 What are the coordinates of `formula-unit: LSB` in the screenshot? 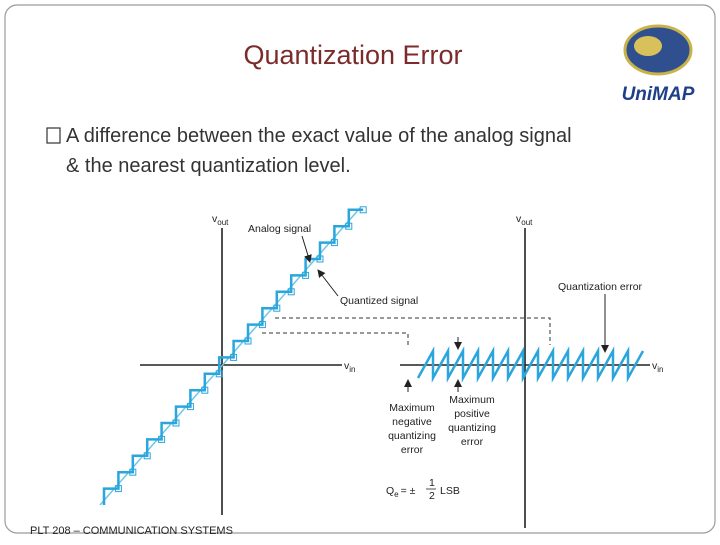 It's located at (450, 491).